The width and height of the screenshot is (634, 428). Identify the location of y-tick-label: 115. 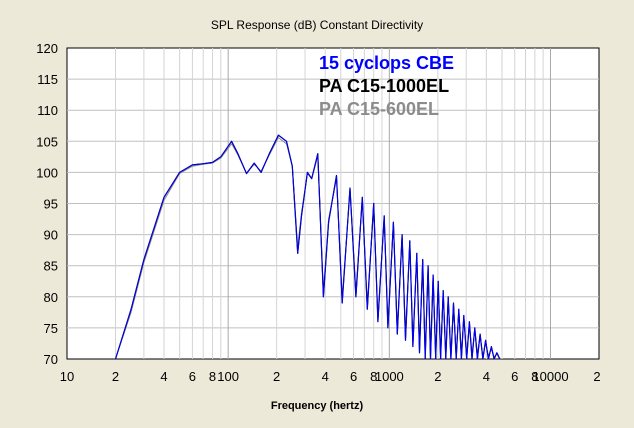
(47, 79).